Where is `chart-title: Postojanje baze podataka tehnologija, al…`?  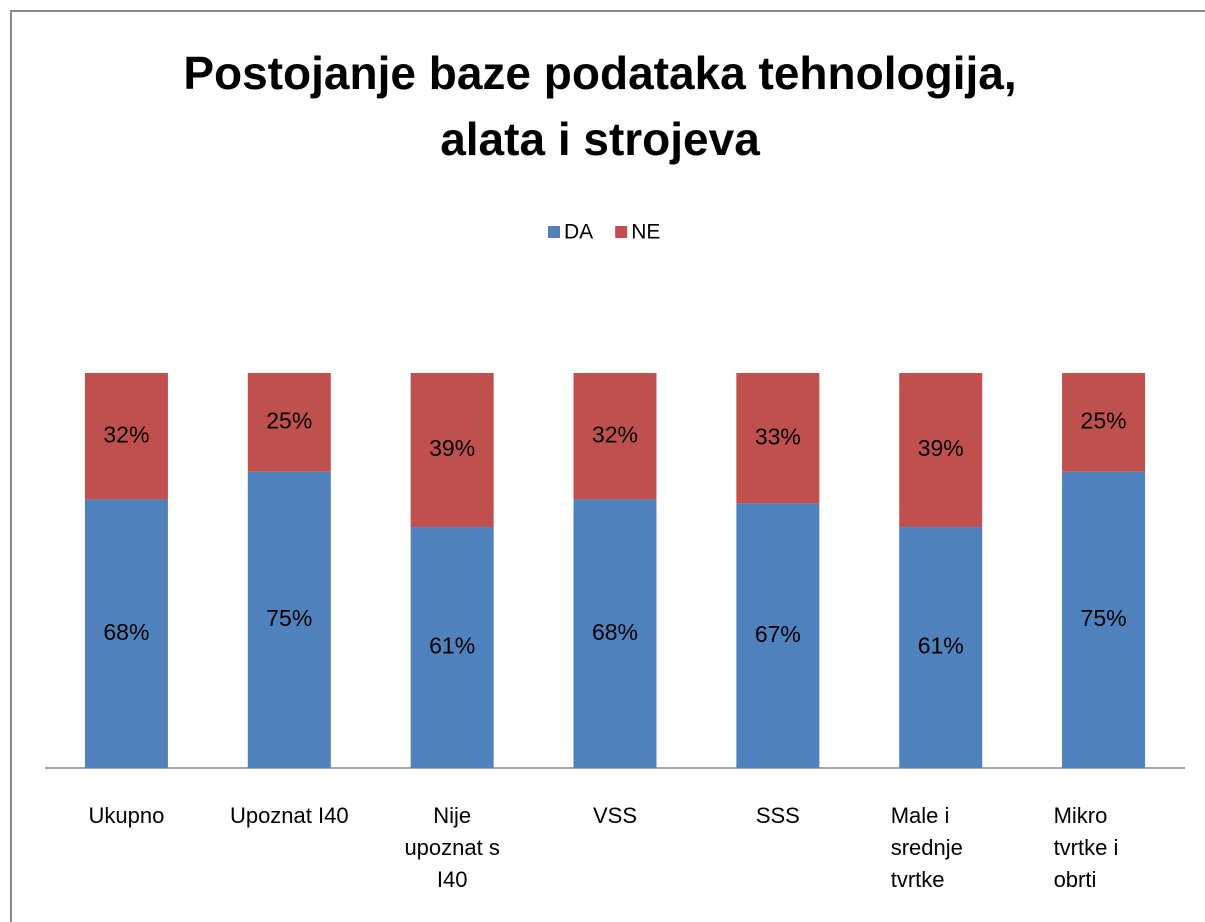
chart-title: Postojanje baze podataka tehnologija, al… is located at coordinates (600, 106).